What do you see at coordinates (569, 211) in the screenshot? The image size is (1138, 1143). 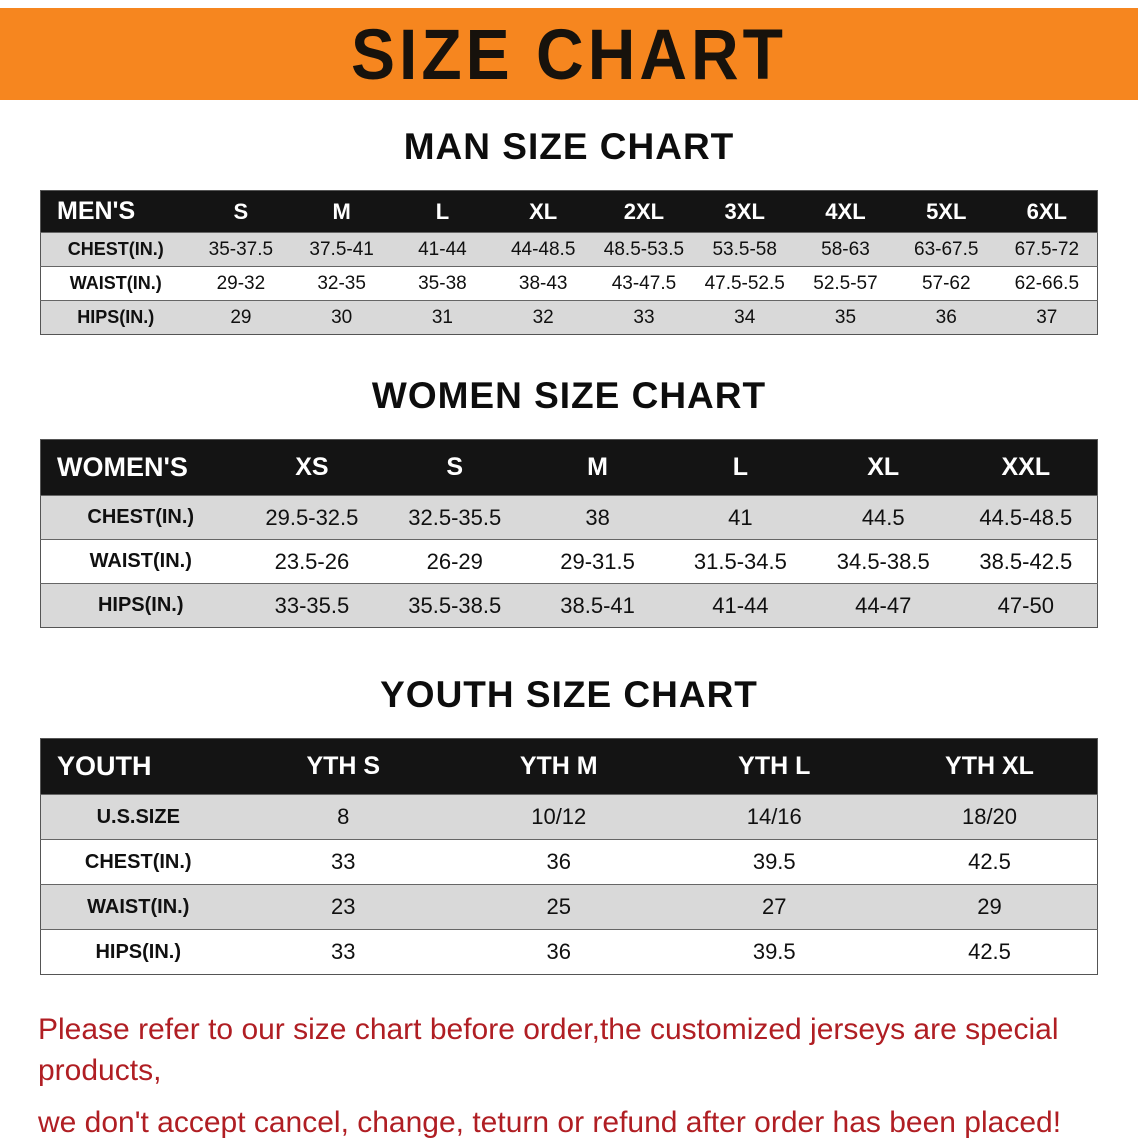 I see `table-header-row: MEN'S S M L XL 2XL 3XL 4XL 5XL 6XL` at bounding box center [569, 211].